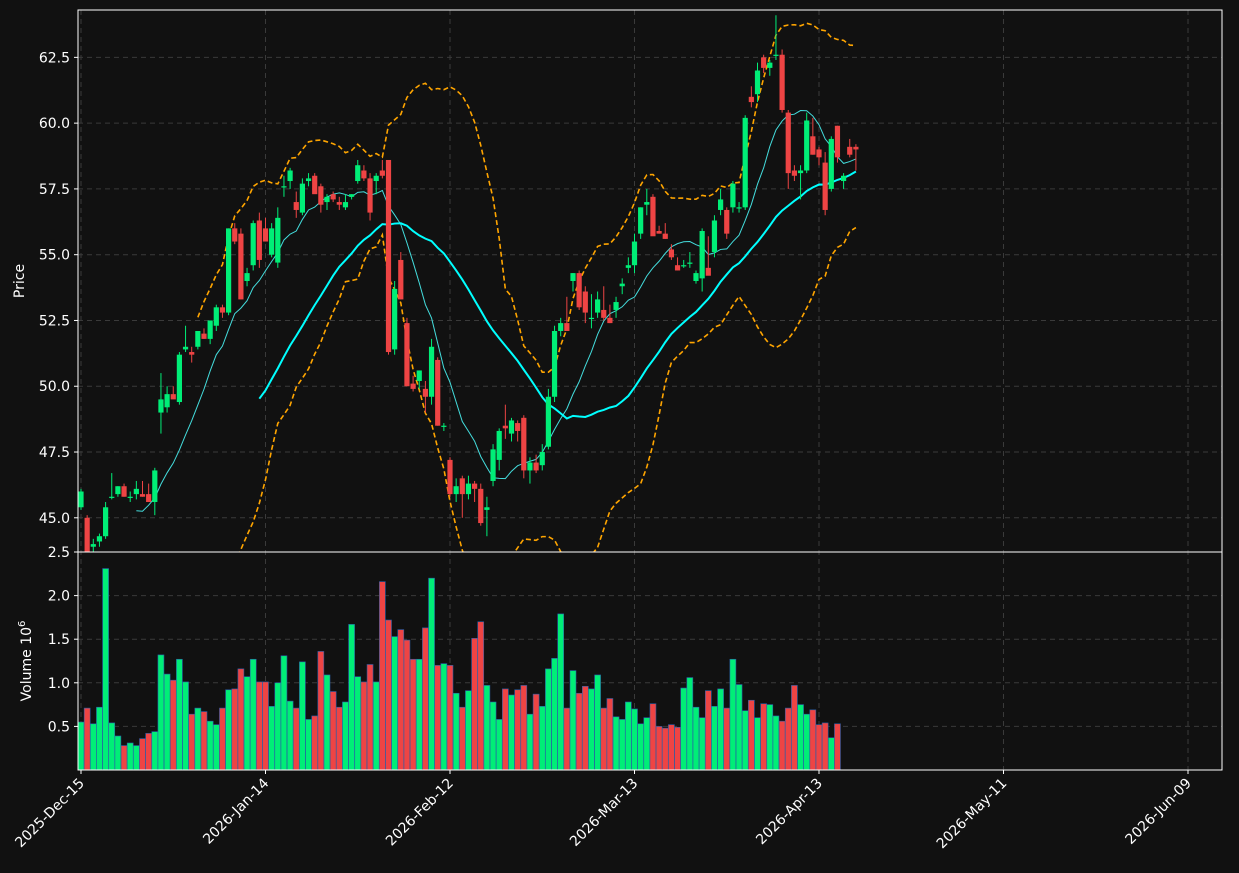 The image size is (1239, 873). Describe the element at coordinates (54, 124) in the screenshot. I see `price-tick-label: 60.0` at that location.